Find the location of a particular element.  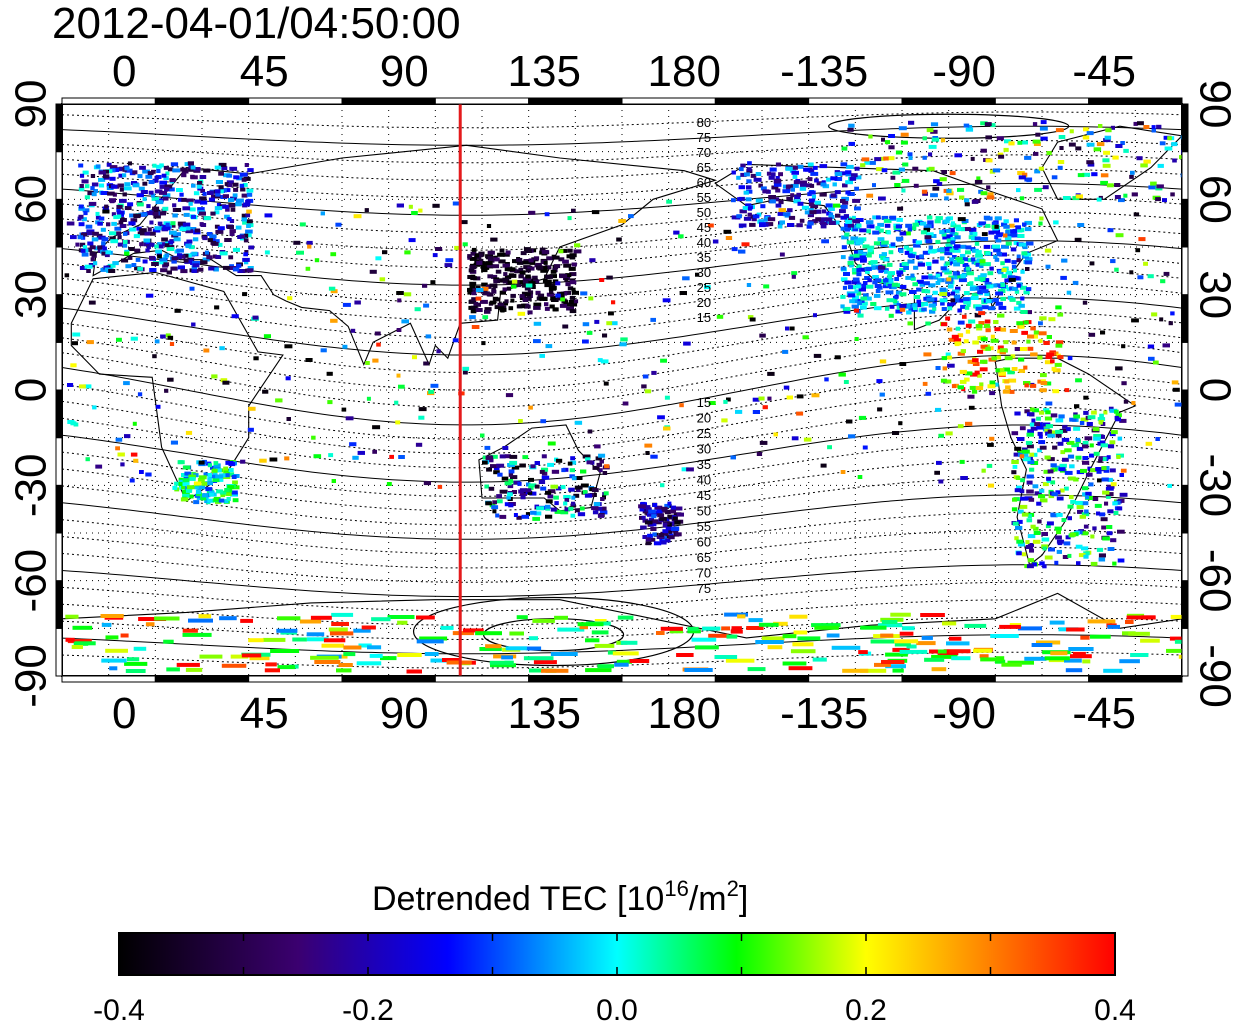

y-tick-label-right: 30 is located at coordinates (1214, 294).